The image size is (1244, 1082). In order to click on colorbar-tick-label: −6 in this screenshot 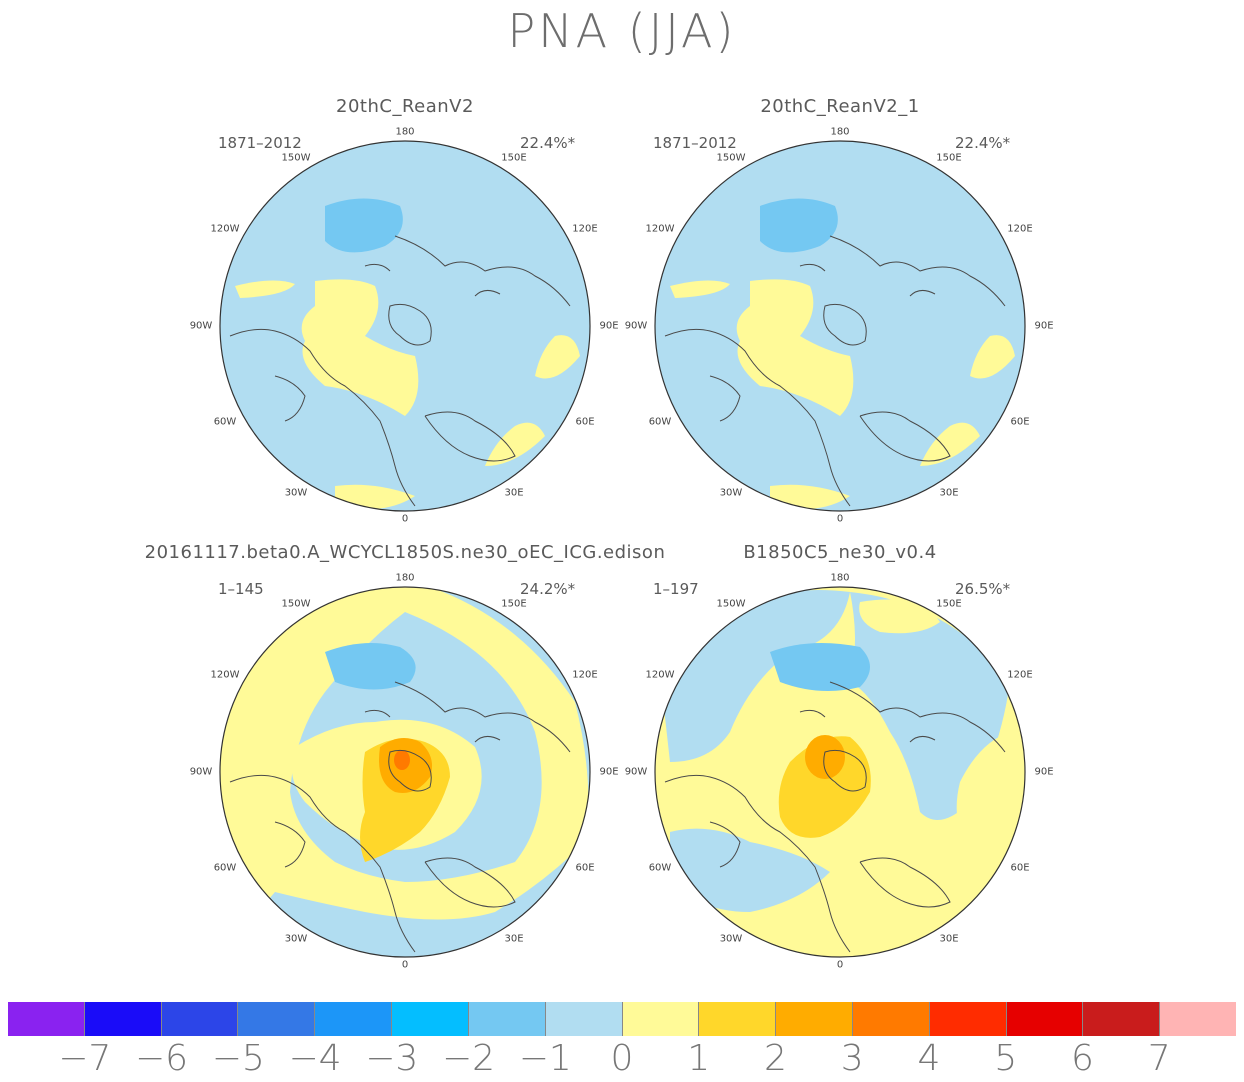, I will do `click(161, 1058)`.